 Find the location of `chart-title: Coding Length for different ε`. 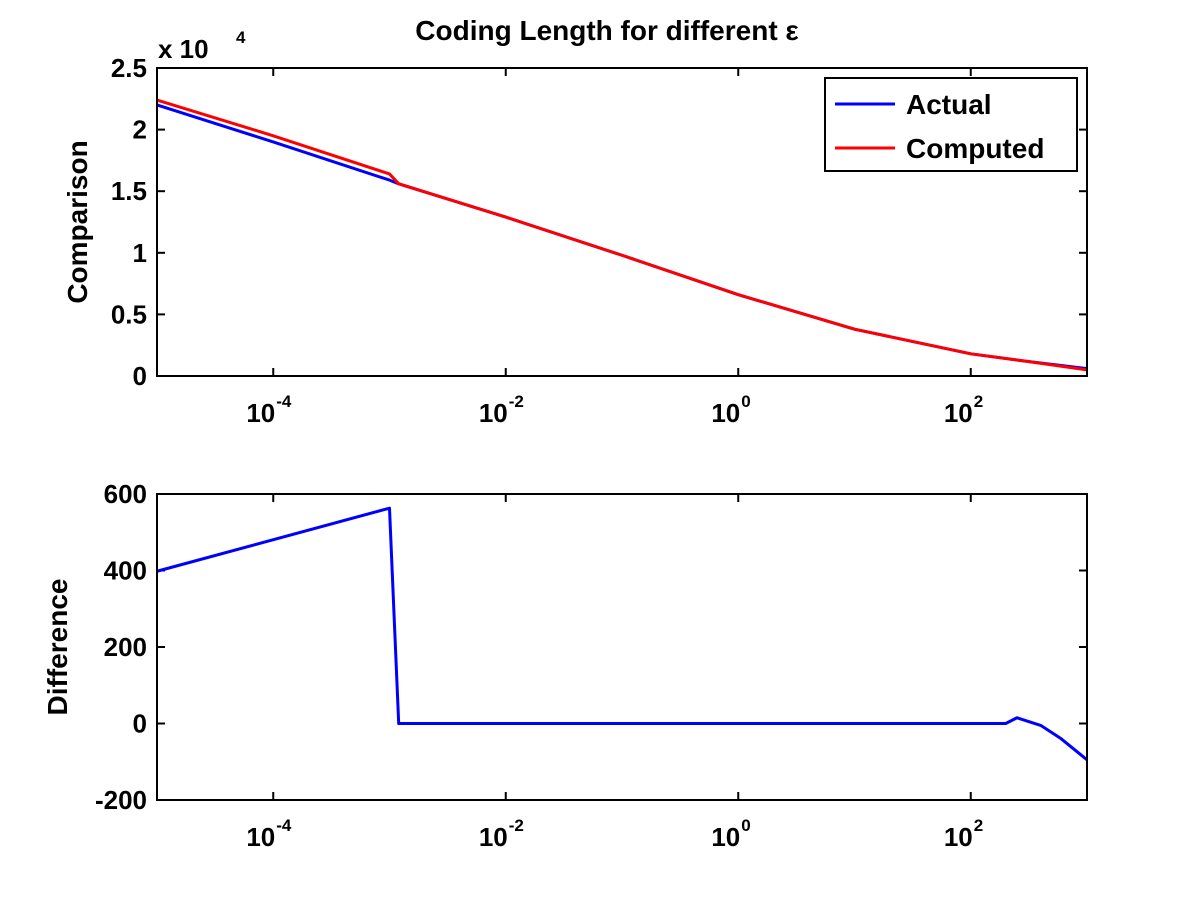

chart-title: Coding Length for different ε is located at coordinates (606, 30).